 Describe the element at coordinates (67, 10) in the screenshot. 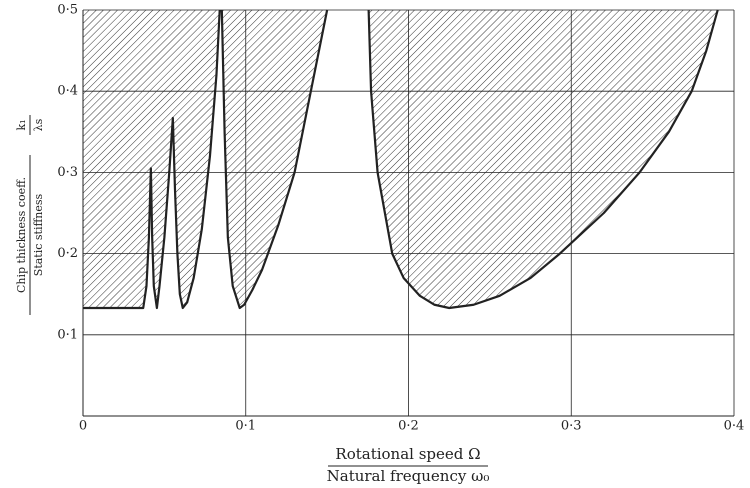

I see `y-tick-label: 0·5` at that location.